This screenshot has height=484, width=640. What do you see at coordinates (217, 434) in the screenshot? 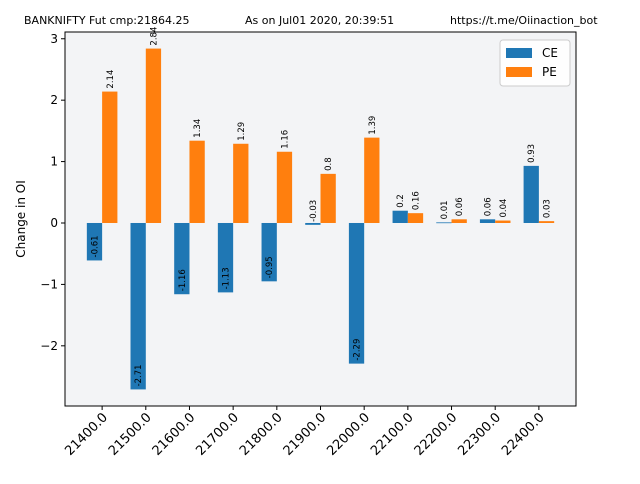
I see `x-tick-label: 21700.0` at bounding box center [217, 434].